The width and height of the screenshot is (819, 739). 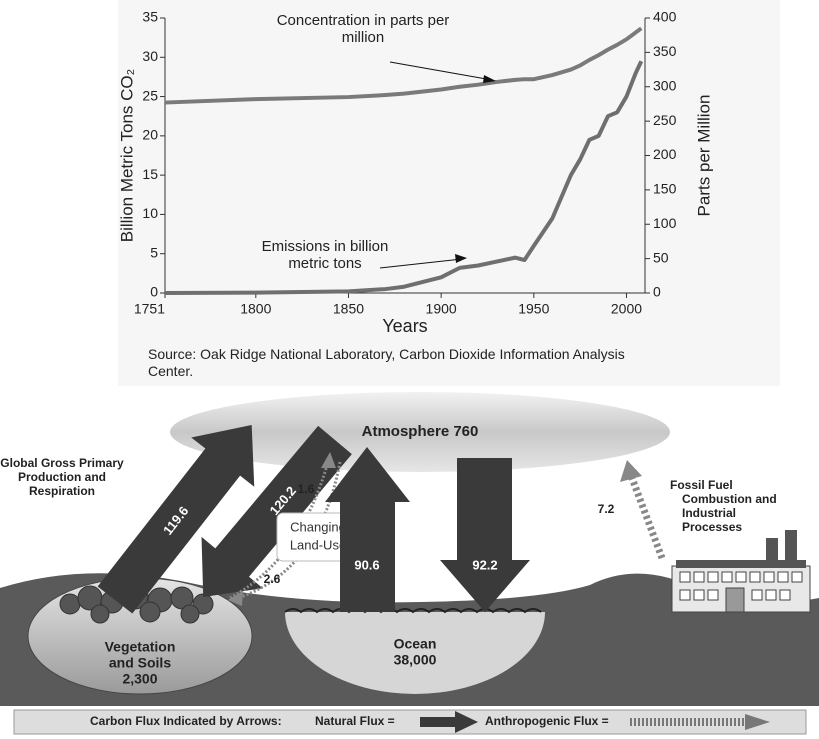 I want to click on x-tick-label: 1900, so click(x=441, y=309).